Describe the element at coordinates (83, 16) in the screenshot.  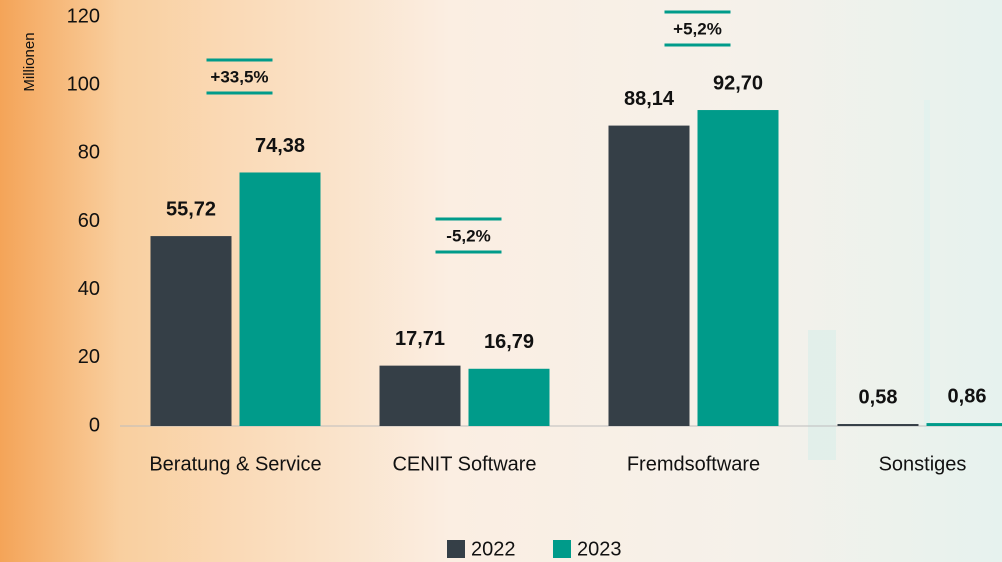
I see `y-tick-label: 120` at that location.